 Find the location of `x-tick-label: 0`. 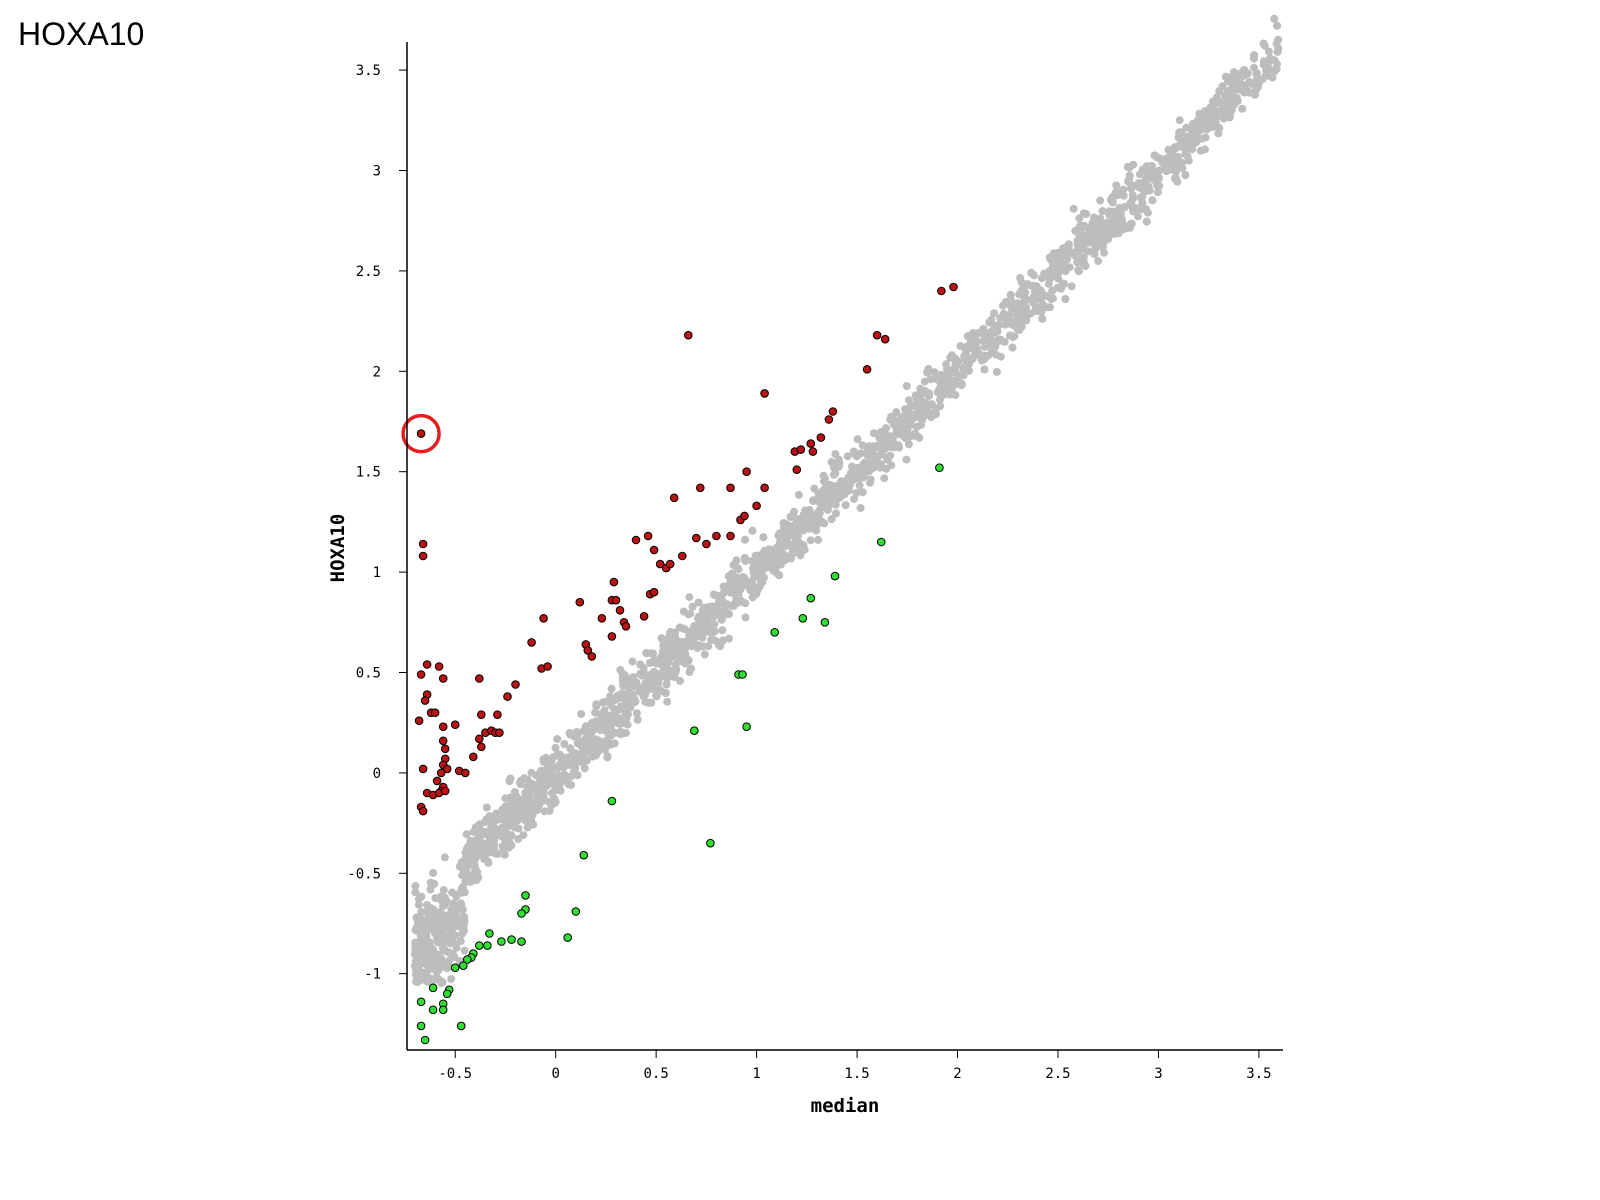

x-tick-label: 0 is located at coordinates (555, 1074).